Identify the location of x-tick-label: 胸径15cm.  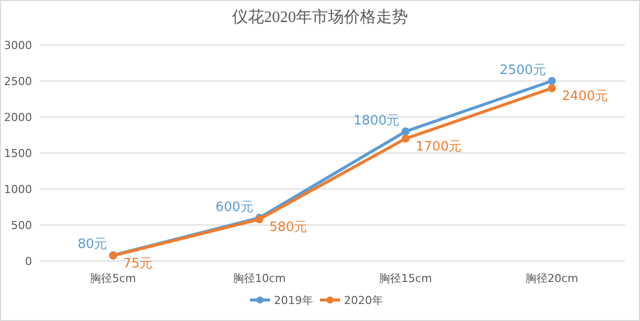
(405, 278).